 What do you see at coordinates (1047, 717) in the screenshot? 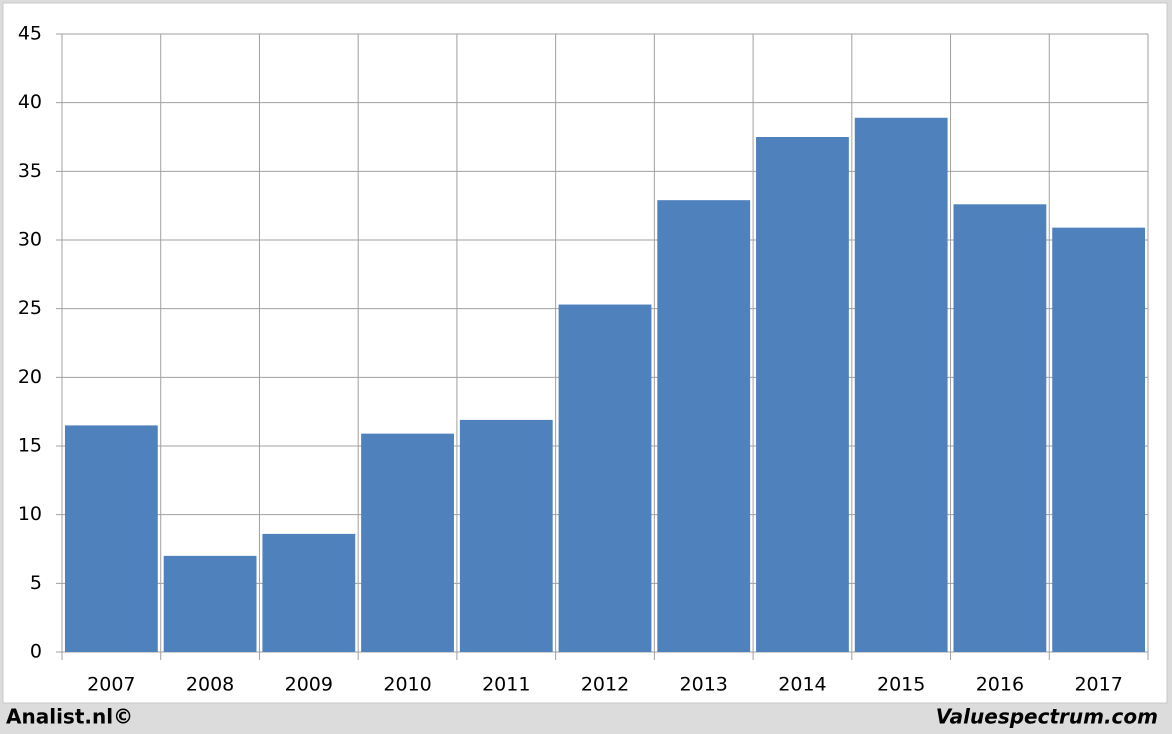
I see `footer-right: Valuespectrum.com` at bounding box center [1047, 717].